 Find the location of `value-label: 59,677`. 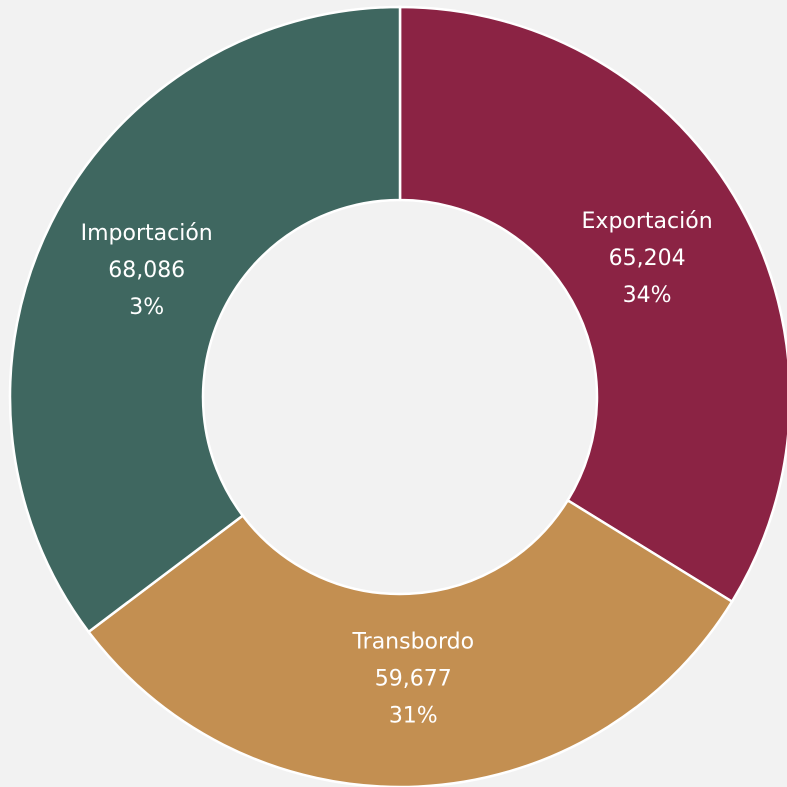

value-label: 59,677 is located at coordinates (413, 679).